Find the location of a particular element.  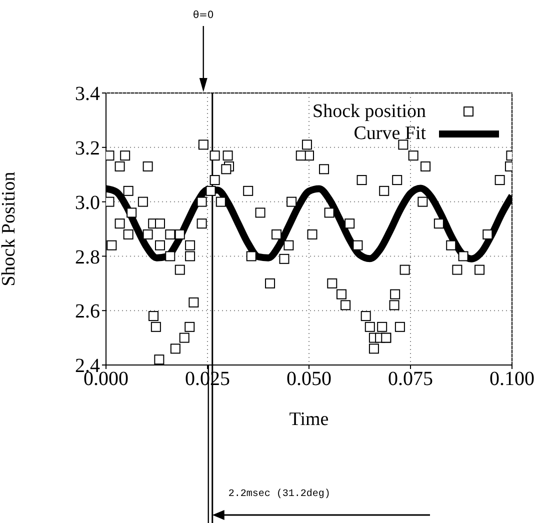

y-tick-label: 3.2 is located at coordinates (87, 149).